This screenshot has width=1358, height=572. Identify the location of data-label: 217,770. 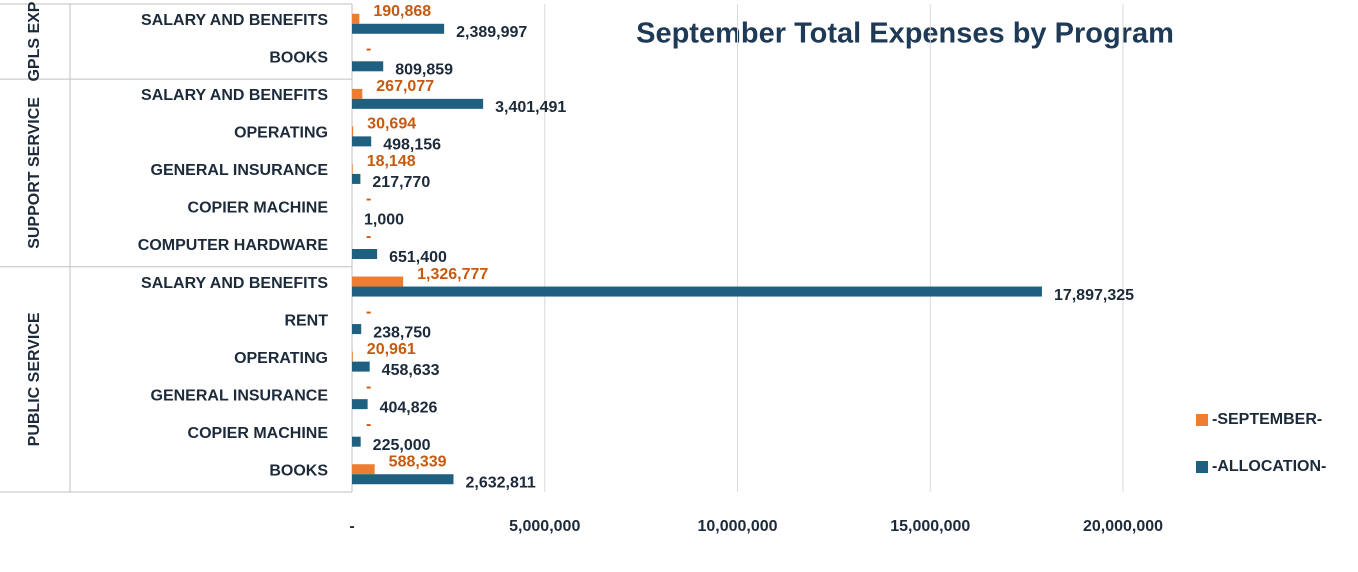
(401, 182).